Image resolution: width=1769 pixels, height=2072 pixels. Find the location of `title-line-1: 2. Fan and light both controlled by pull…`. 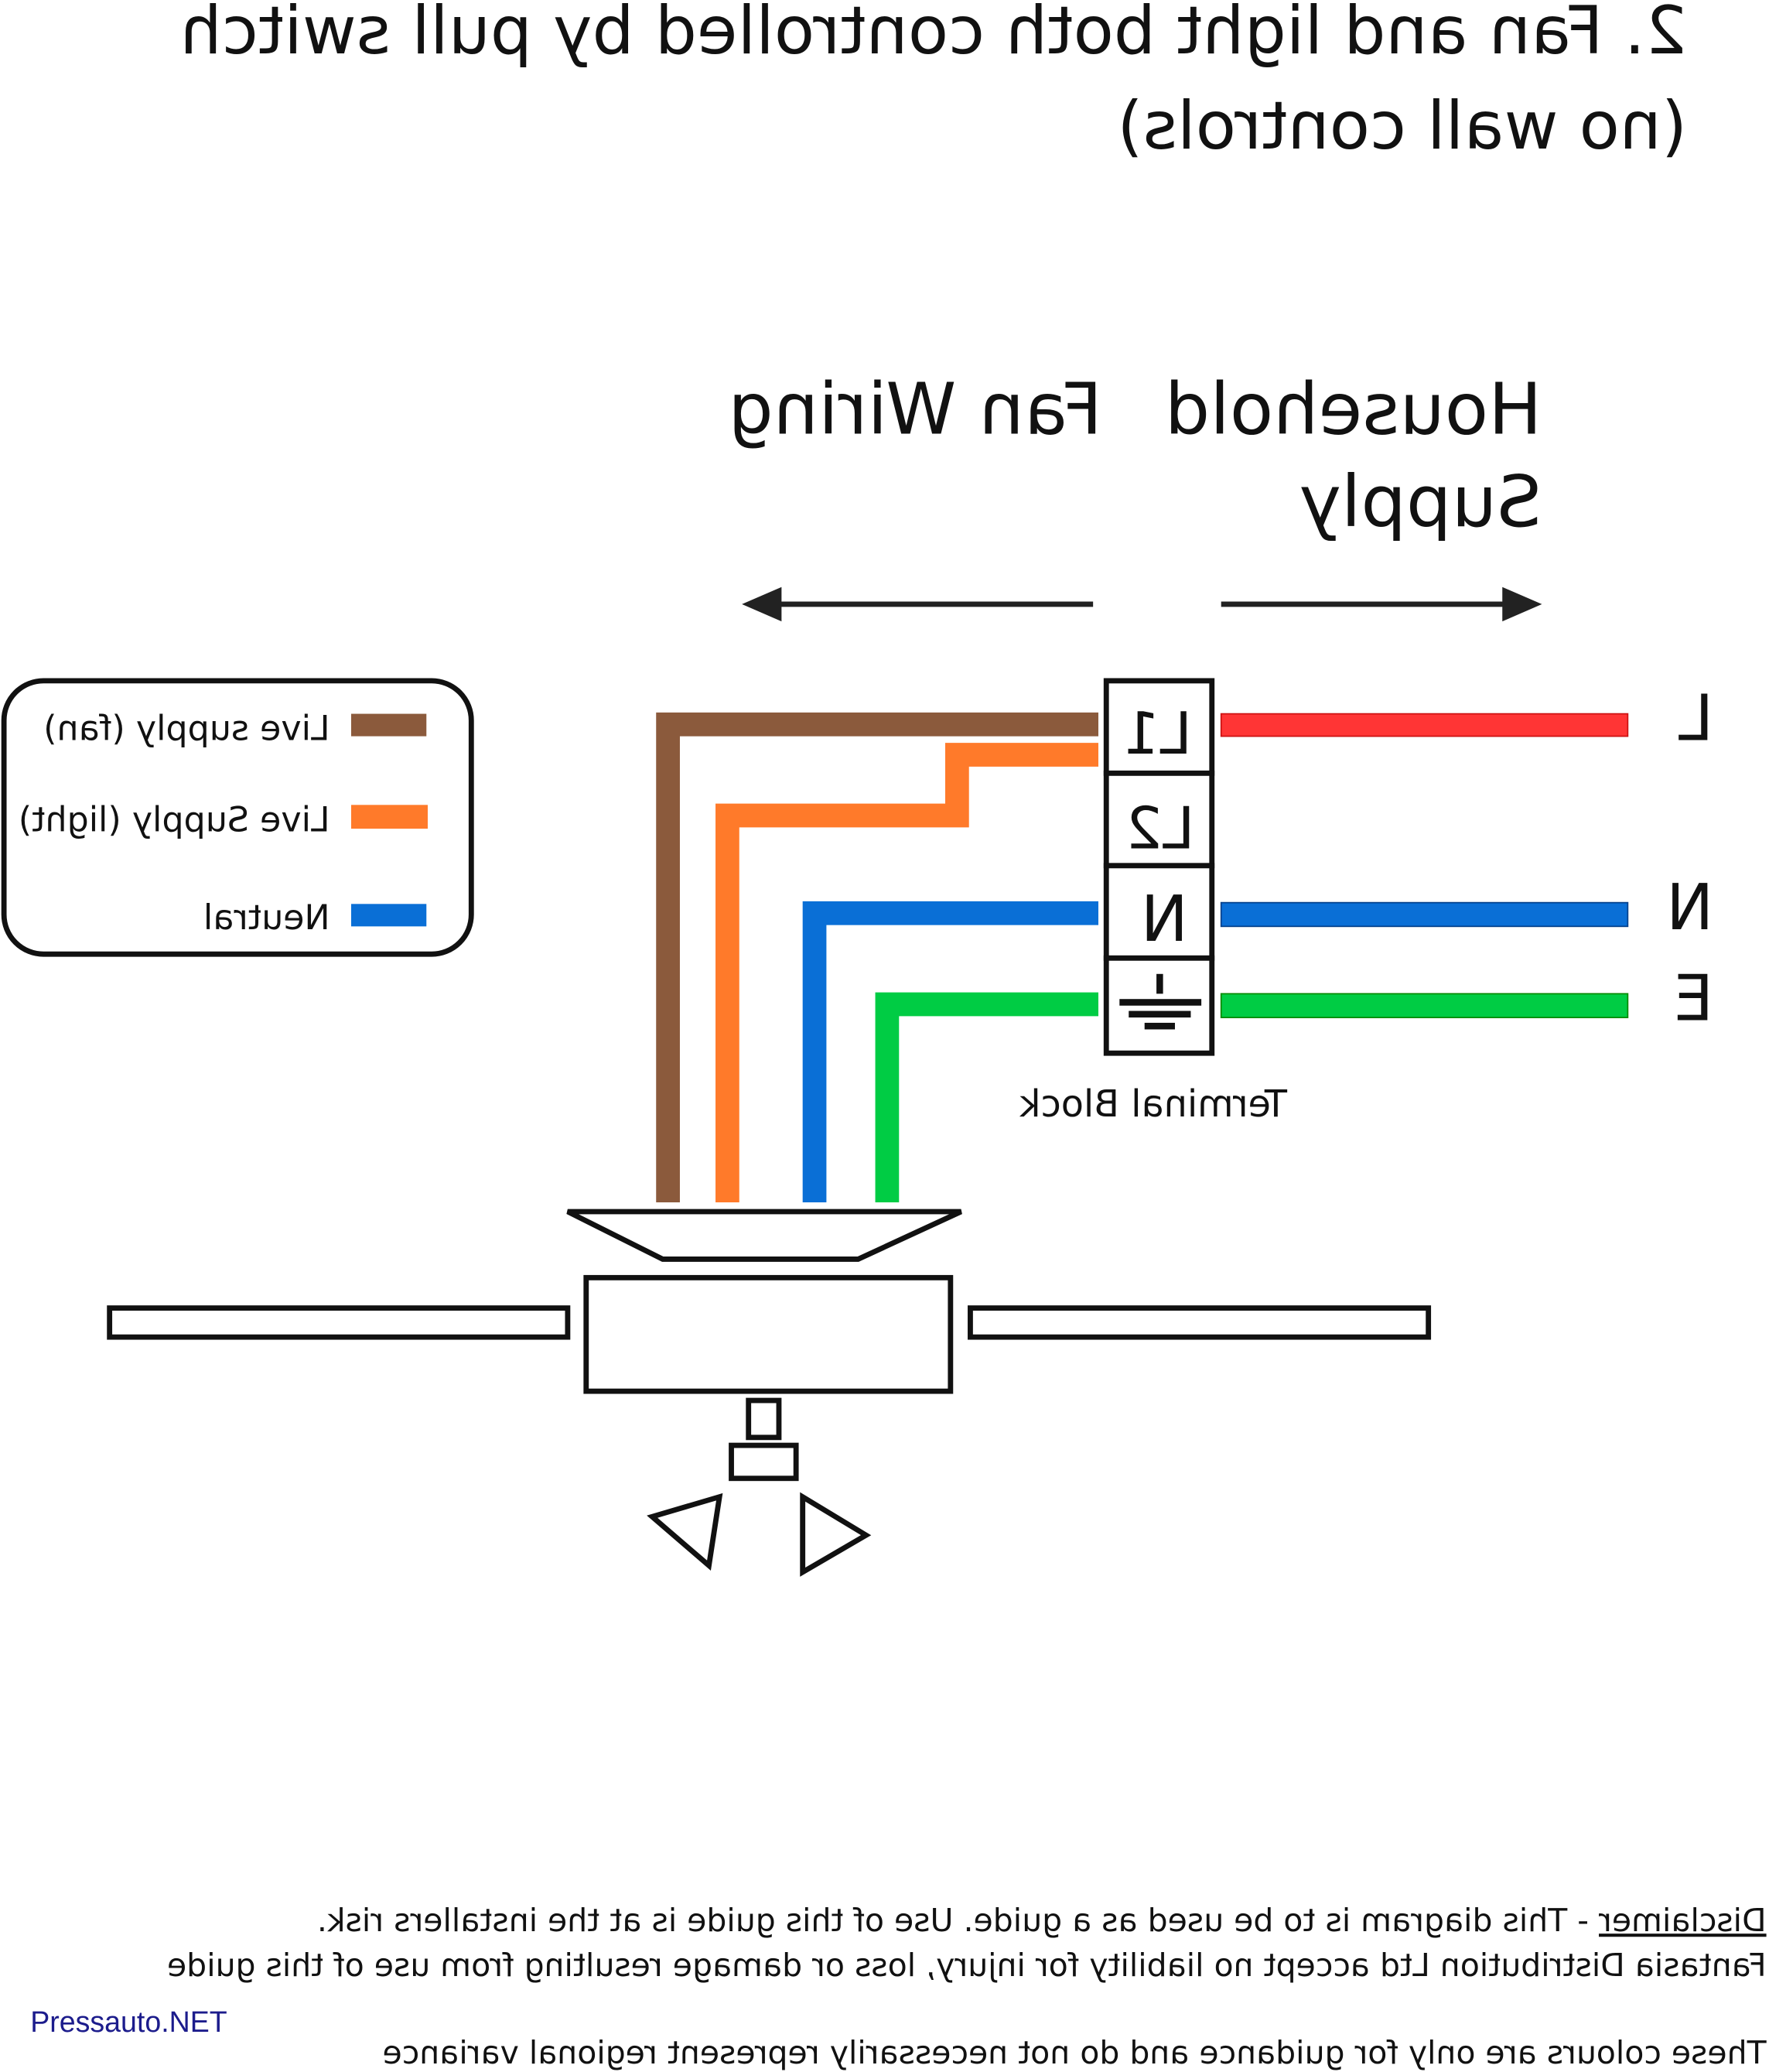

title-line-1: 2. Fan and light both controlled by pull… is located at coordinates (933, 35).